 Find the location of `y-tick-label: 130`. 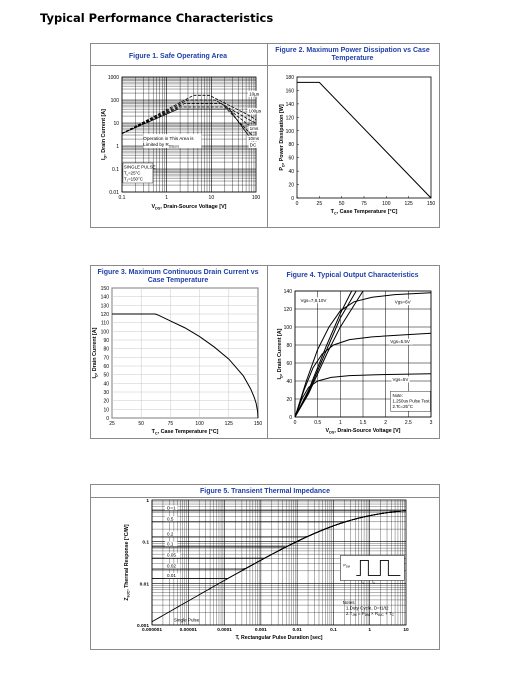

y-tick-label: 130 is located at coordinates (105, 306).